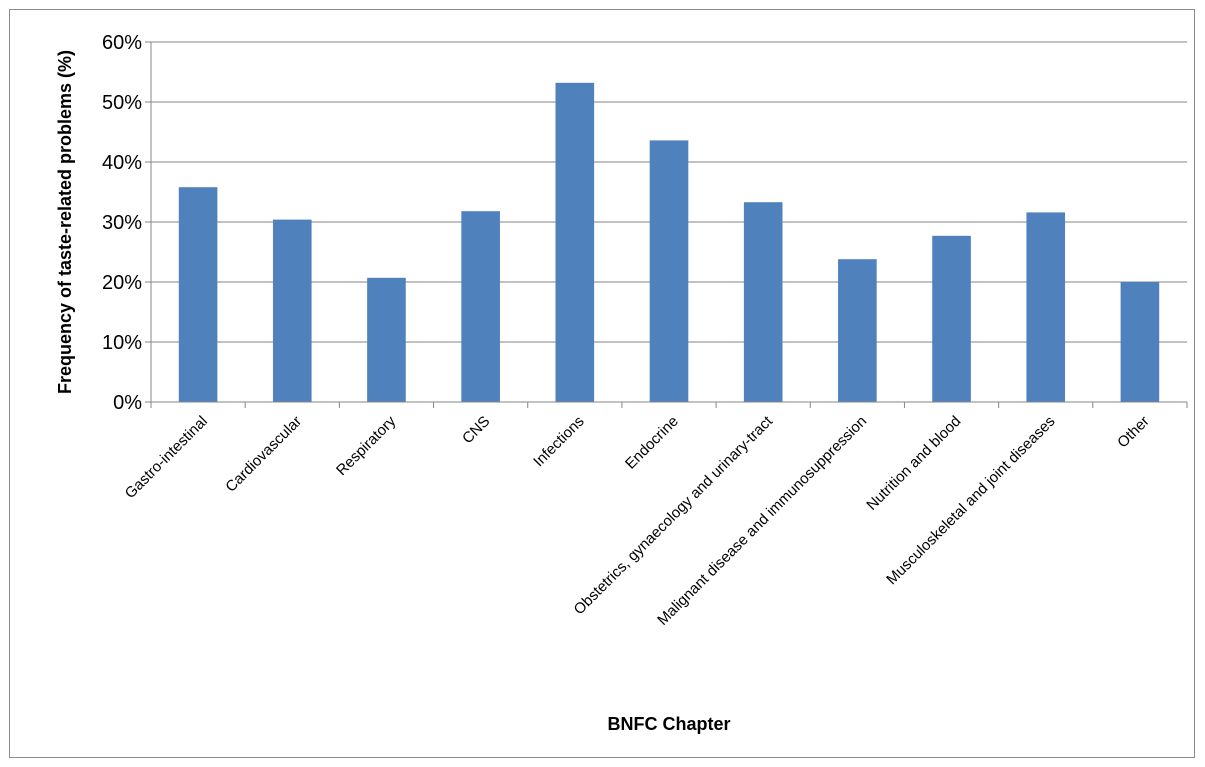  I want to click on y-tick-label: 0%, so click(127, 403).